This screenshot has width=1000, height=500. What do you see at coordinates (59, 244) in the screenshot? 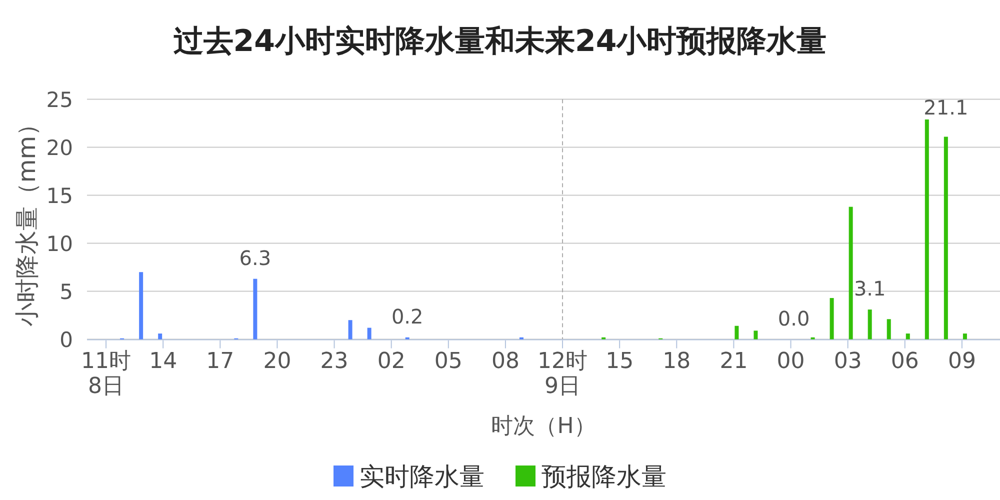
I see `y-tick-label: 10` at bounding box center [59, 244].